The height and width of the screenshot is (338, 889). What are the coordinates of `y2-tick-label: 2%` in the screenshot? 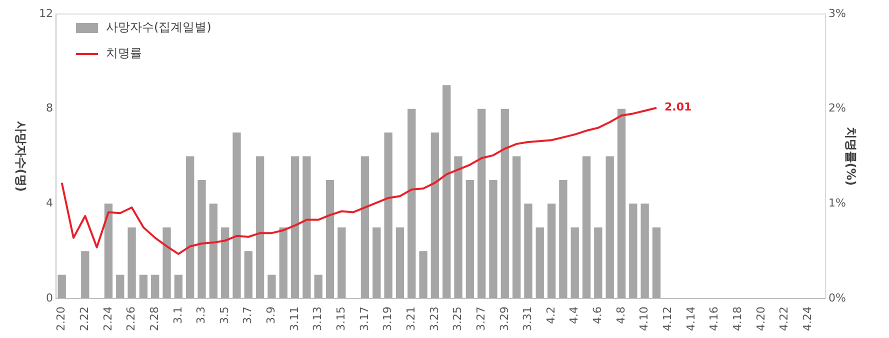 It's located at (837, 108).